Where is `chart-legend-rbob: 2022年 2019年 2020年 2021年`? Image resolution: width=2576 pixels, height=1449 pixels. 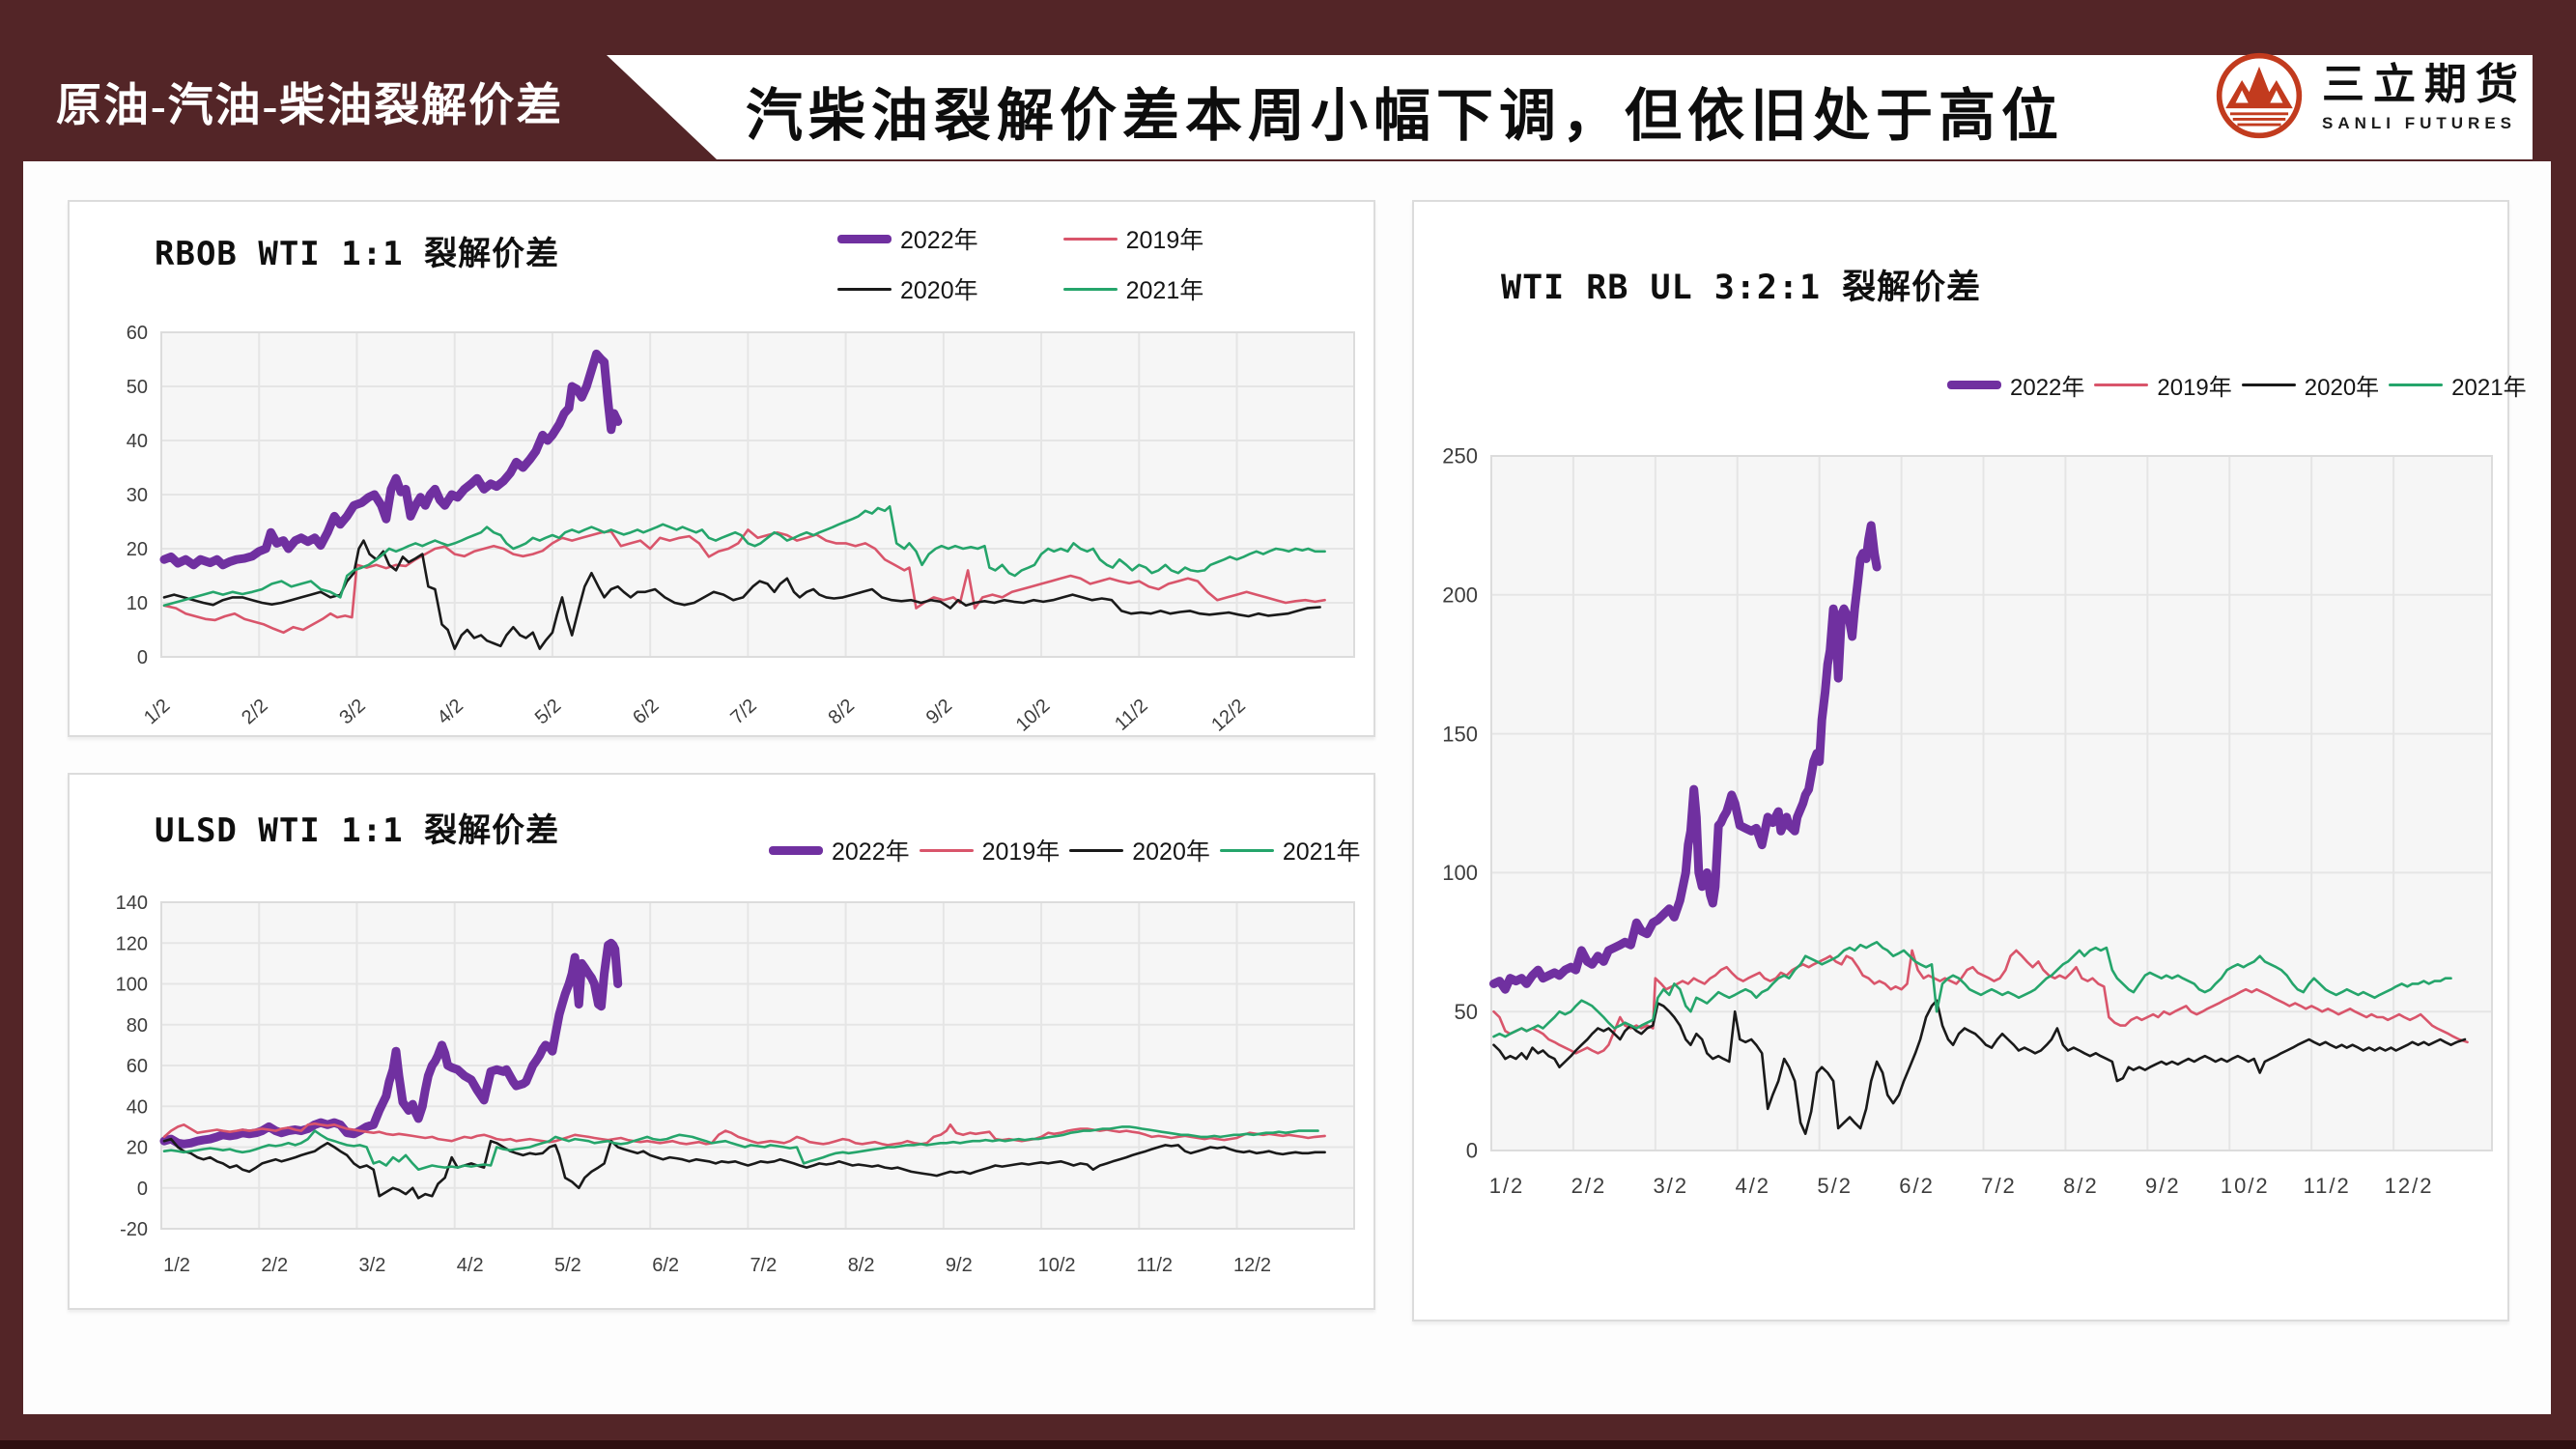
chart-legend-rbob: 2022年 2019年 2020年 2021年 is located at coordinates (1020, 263).